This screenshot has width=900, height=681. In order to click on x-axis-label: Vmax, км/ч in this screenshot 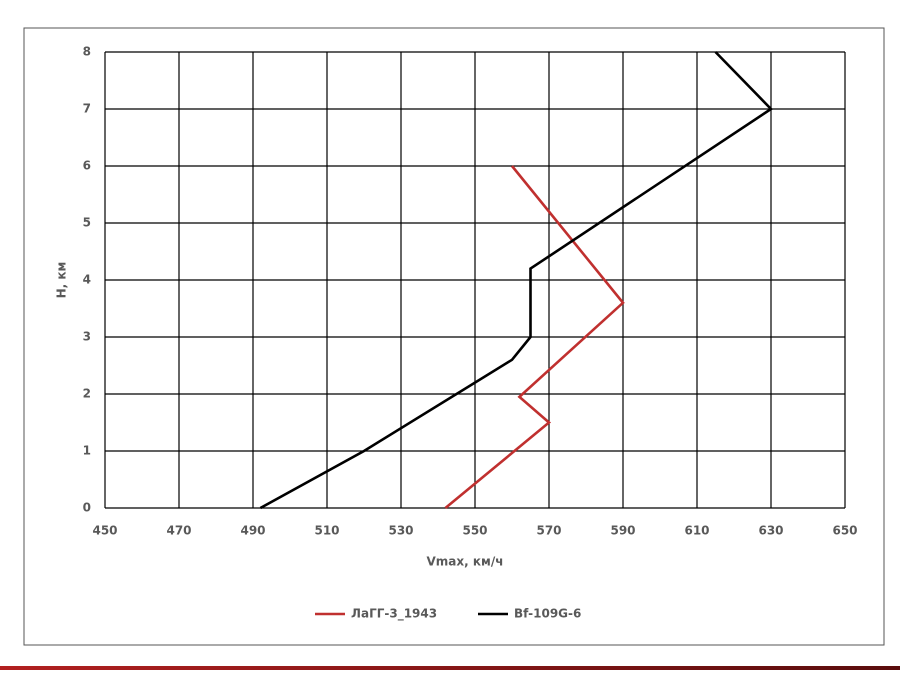, I will do `click(465, 562)`.